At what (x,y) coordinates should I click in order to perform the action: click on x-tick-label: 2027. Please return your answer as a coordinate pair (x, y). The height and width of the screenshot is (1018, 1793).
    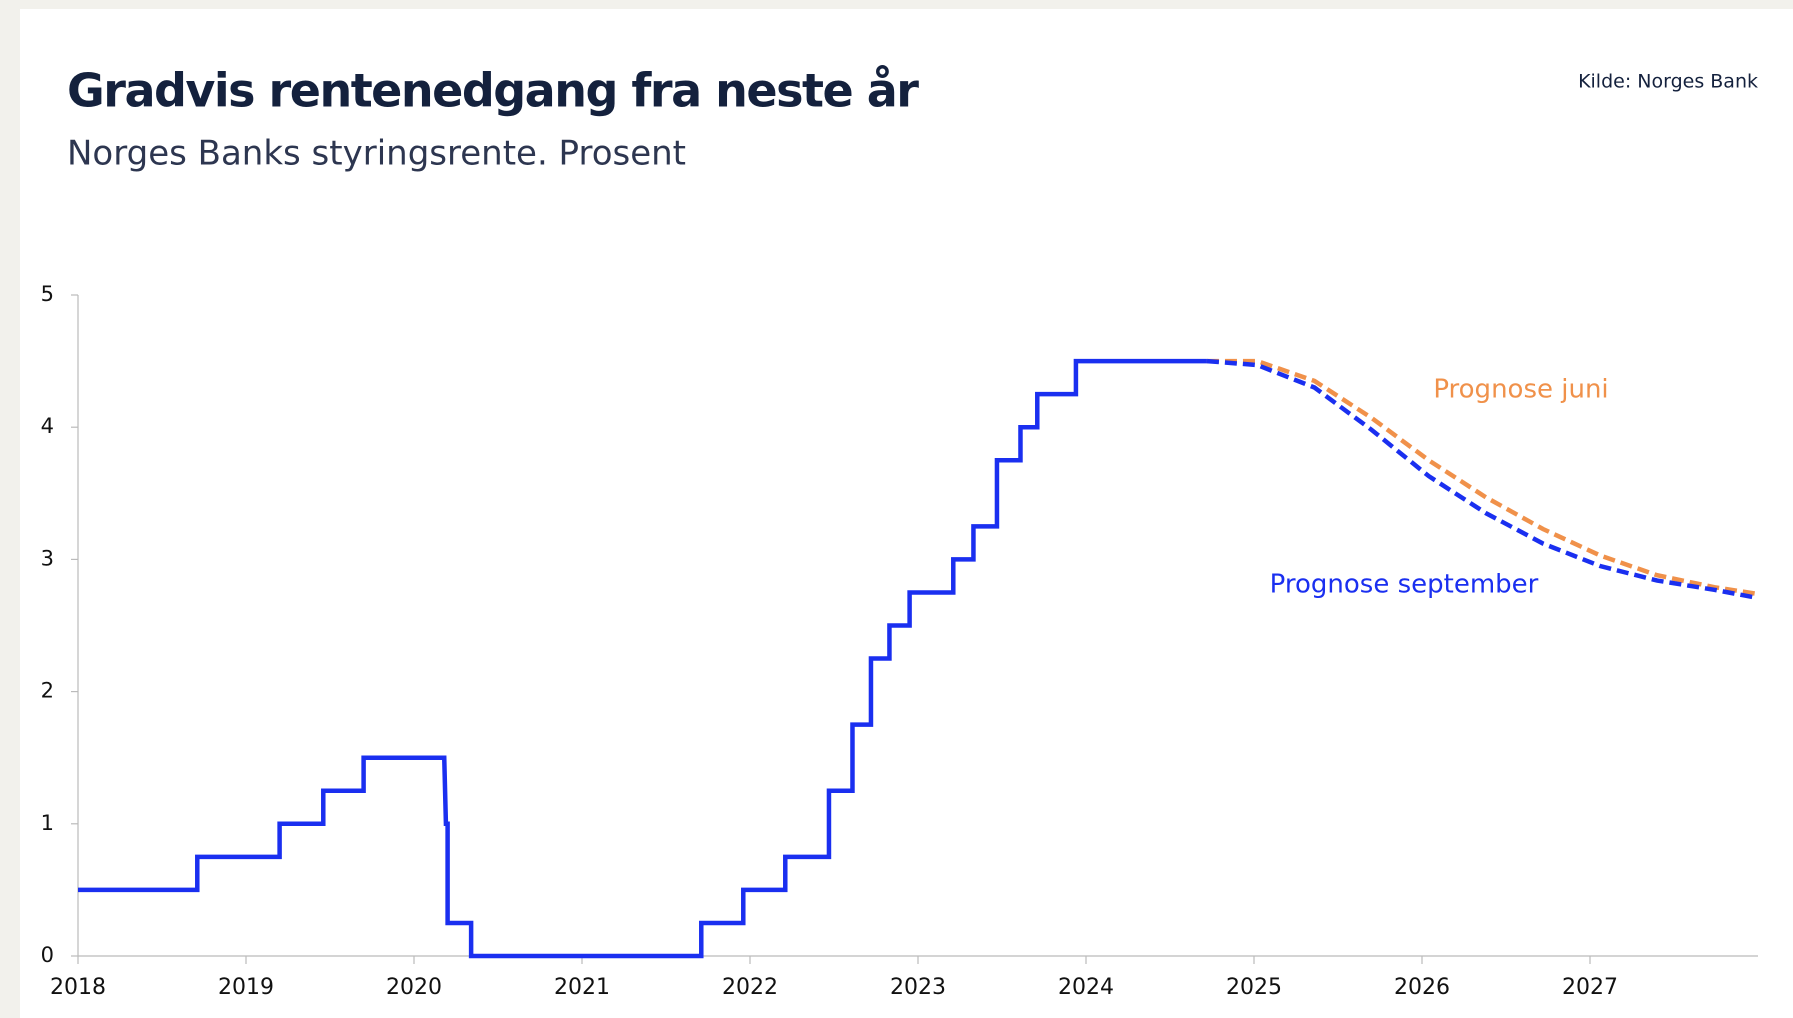
    Looking at the image, I should click on (1590, 987).